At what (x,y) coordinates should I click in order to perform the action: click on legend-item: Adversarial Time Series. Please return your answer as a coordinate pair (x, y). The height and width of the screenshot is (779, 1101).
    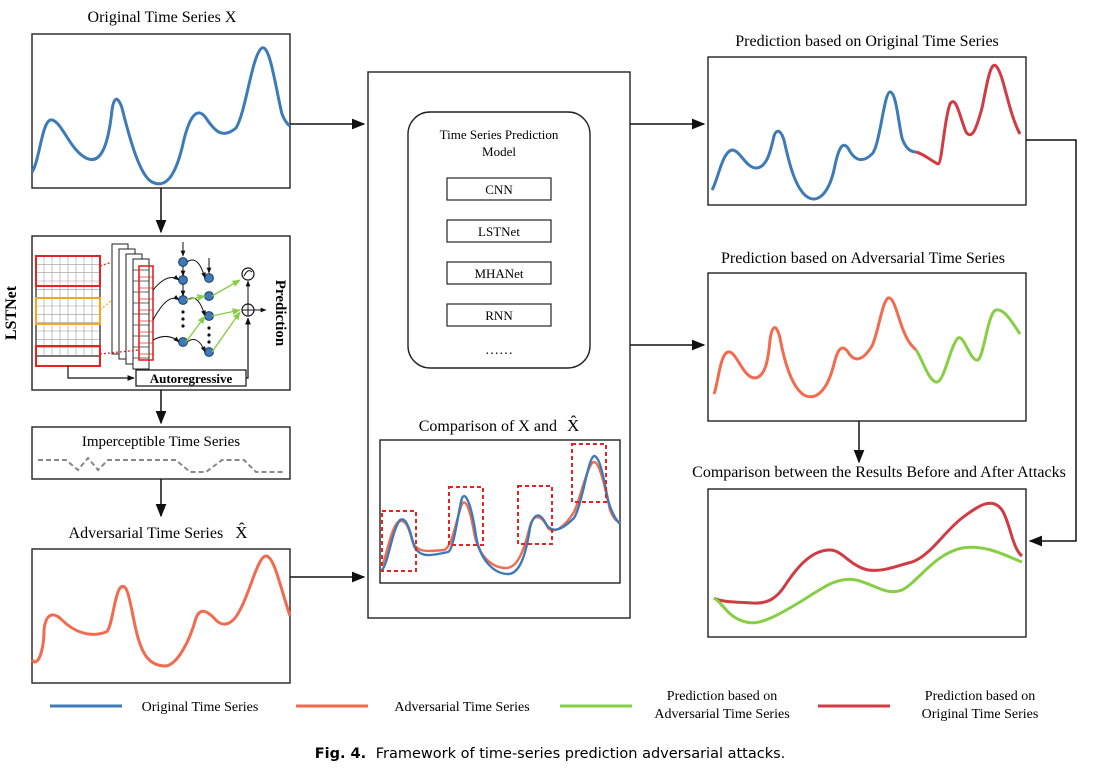
    Looking at the image, I should click on (413, 707).